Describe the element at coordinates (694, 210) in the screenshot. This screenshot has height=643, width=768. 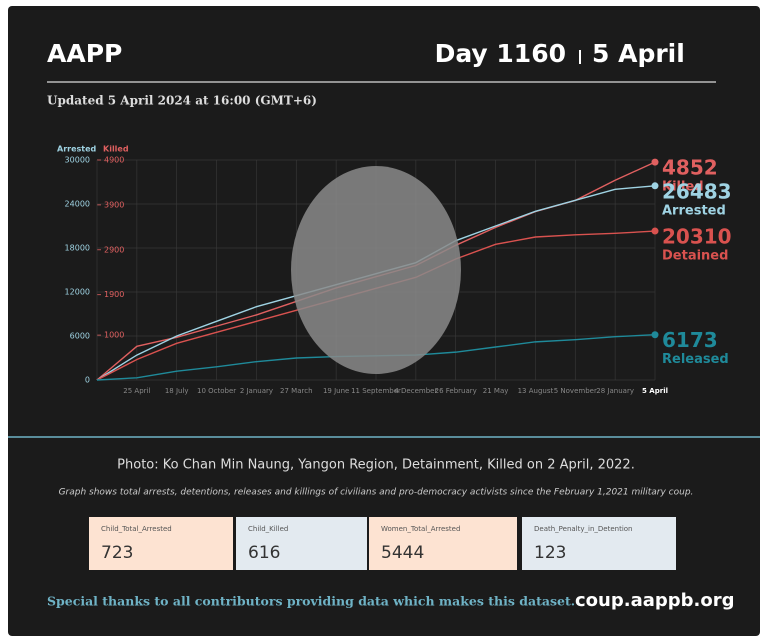
I see `end-name: Arrested` at that location.